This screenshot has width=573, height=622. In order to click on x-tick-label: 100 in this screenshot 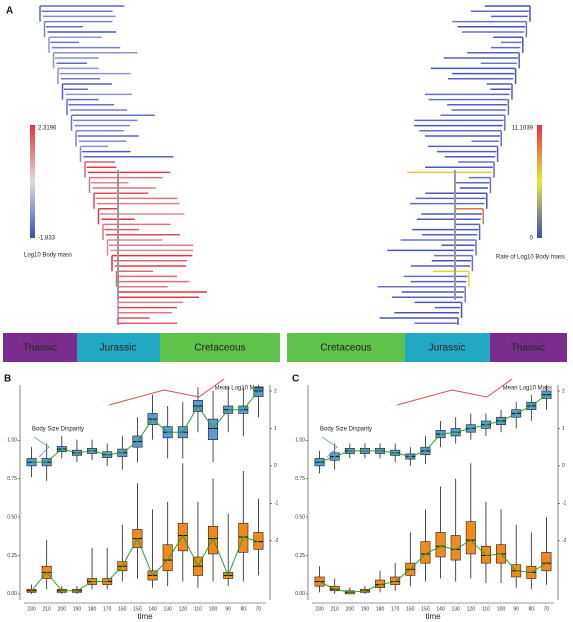, I will do `click(501, 609)`.